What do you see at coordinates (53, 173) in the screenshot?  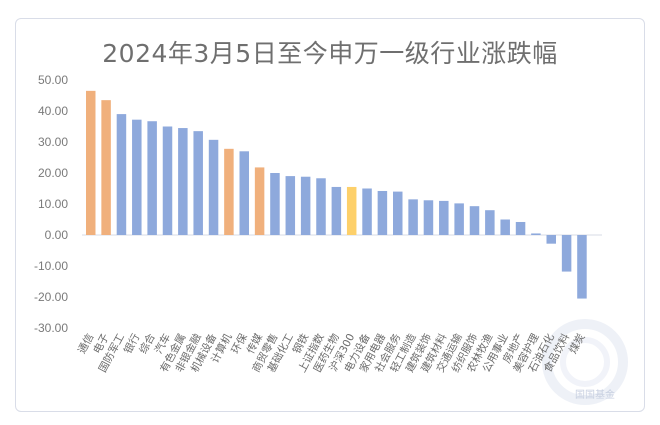 I see `y-tick-label: 20.00` at bounding box center [53, 173].